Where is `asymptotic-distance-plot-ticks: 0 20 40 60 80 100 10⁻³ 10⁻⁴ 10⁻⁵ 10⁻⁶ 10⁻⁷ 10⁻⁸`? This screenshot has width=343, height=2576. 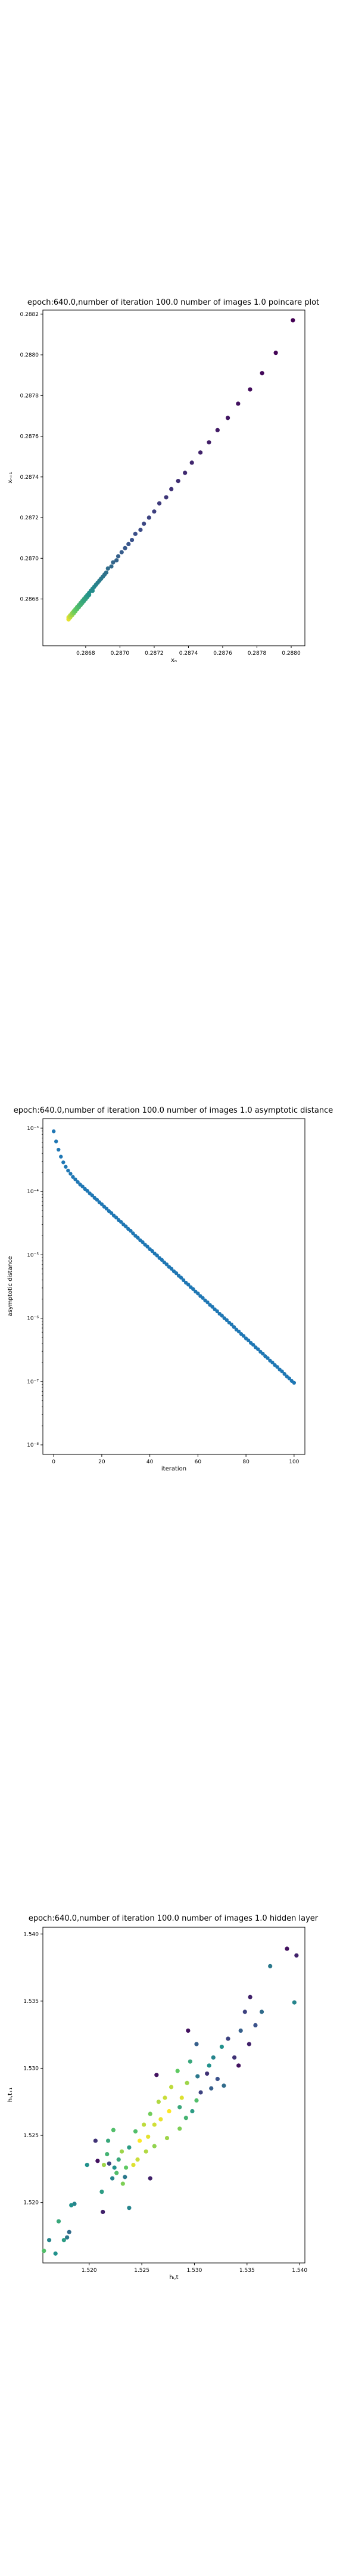 asymptotic-distance-plot-ticks: 0 20 40 60 80 100 10⁻³ 10⁻⁴ 10⁻⁵ 10⁻⁶ 10⁻⁷ 10⁻⁸ is located at coordinates (164, 1295).